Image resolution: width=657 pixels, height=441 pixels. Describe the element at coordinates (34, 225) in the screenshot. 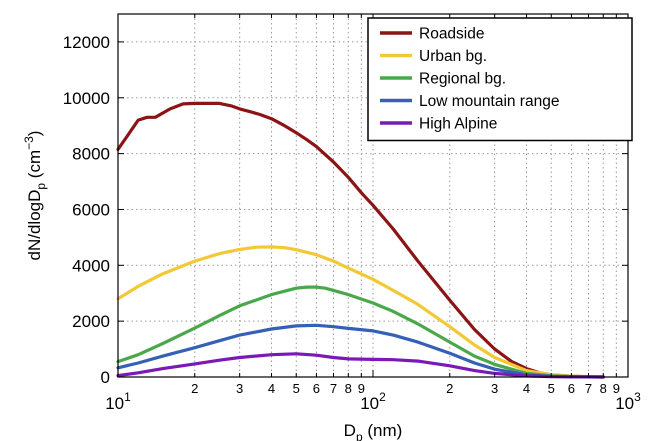

I see `y-axis-title-pre: dN/dlogD` at that location.